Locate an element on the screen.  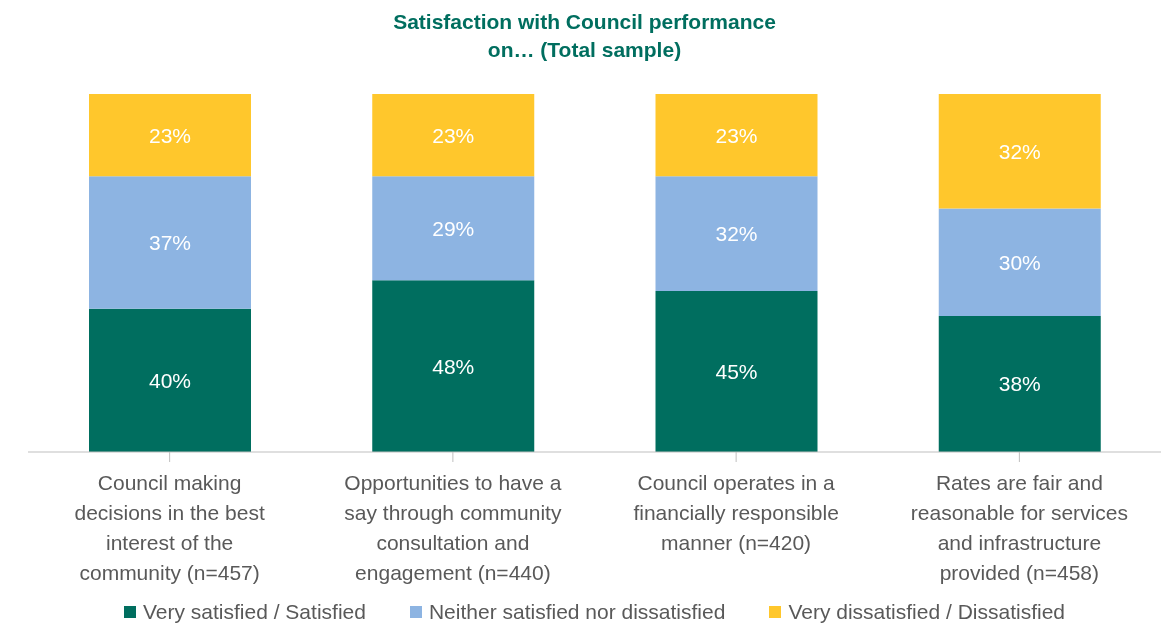
data-label: 30% is located at coordinates (1019, 262).